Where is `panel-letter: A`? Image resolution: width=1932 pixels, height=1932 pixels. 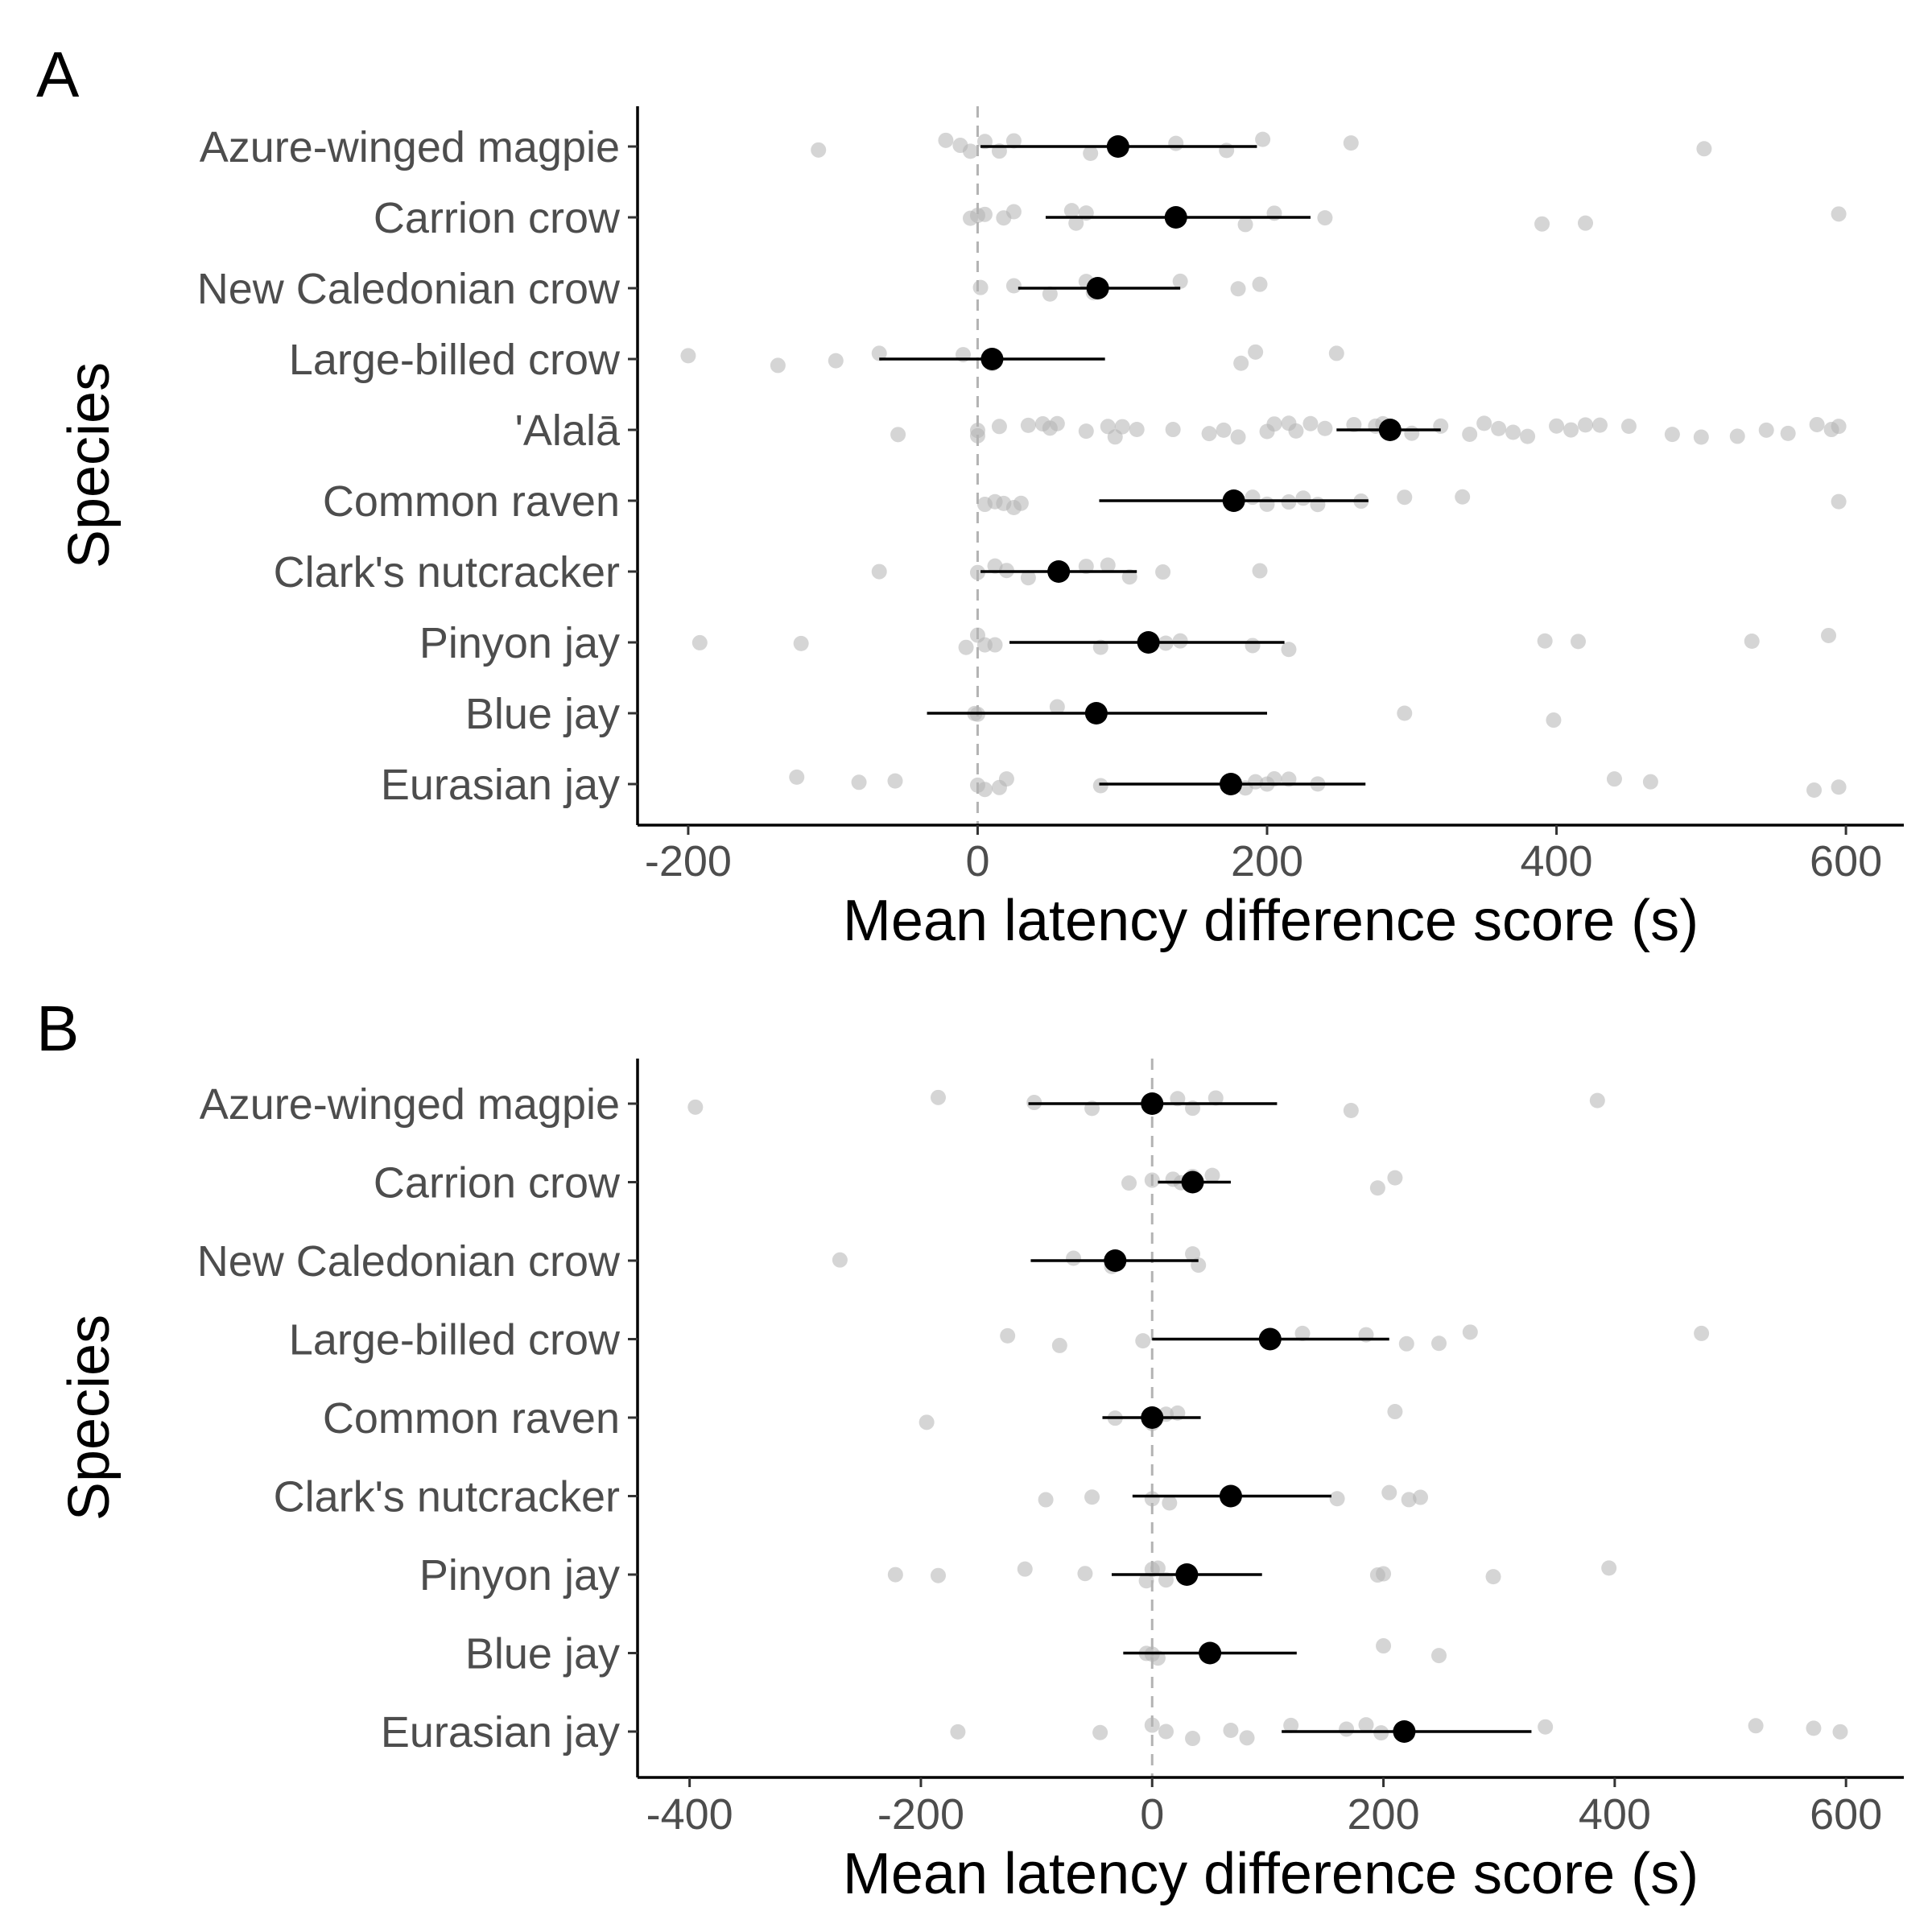
panel-letter: A is located at coordinates (58, 74).